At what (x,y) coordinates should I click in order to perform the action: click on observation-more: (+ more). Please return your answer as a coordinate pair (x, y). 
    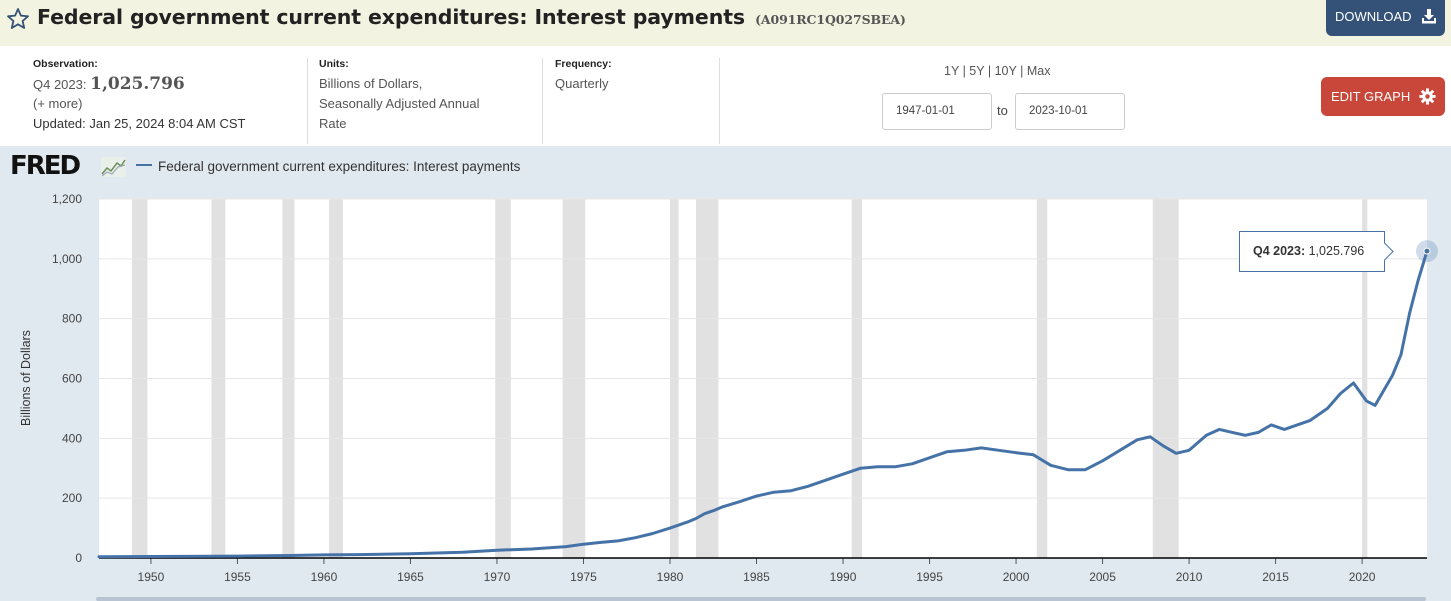
    Looking at the image, I should click on (58, 103).